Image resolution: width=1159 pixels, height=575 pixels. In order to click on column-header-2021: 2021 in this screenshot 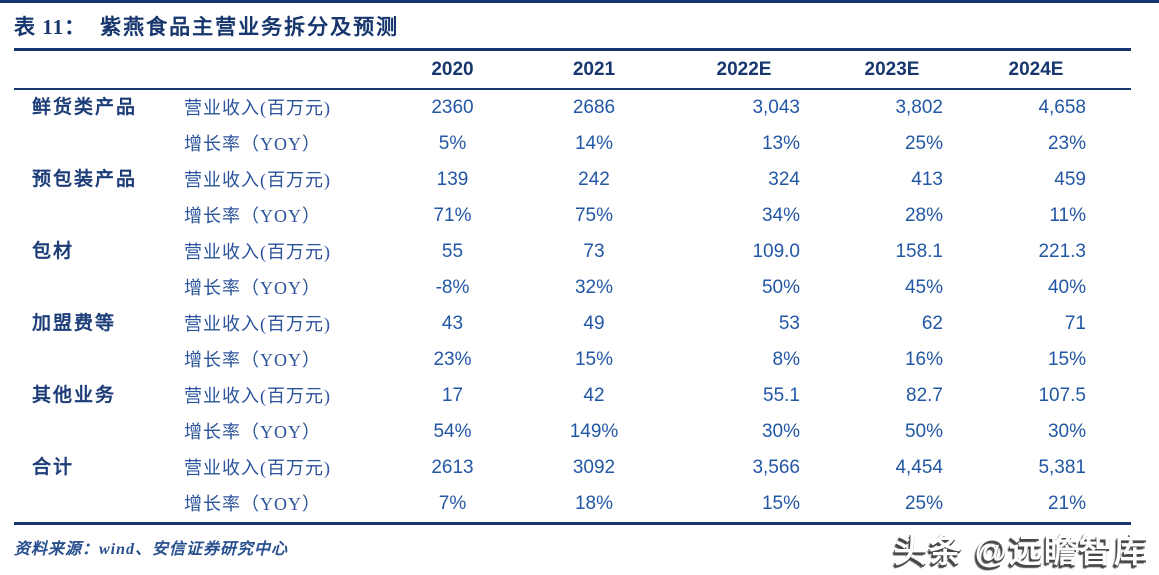, I will do `click(594, 69)`.